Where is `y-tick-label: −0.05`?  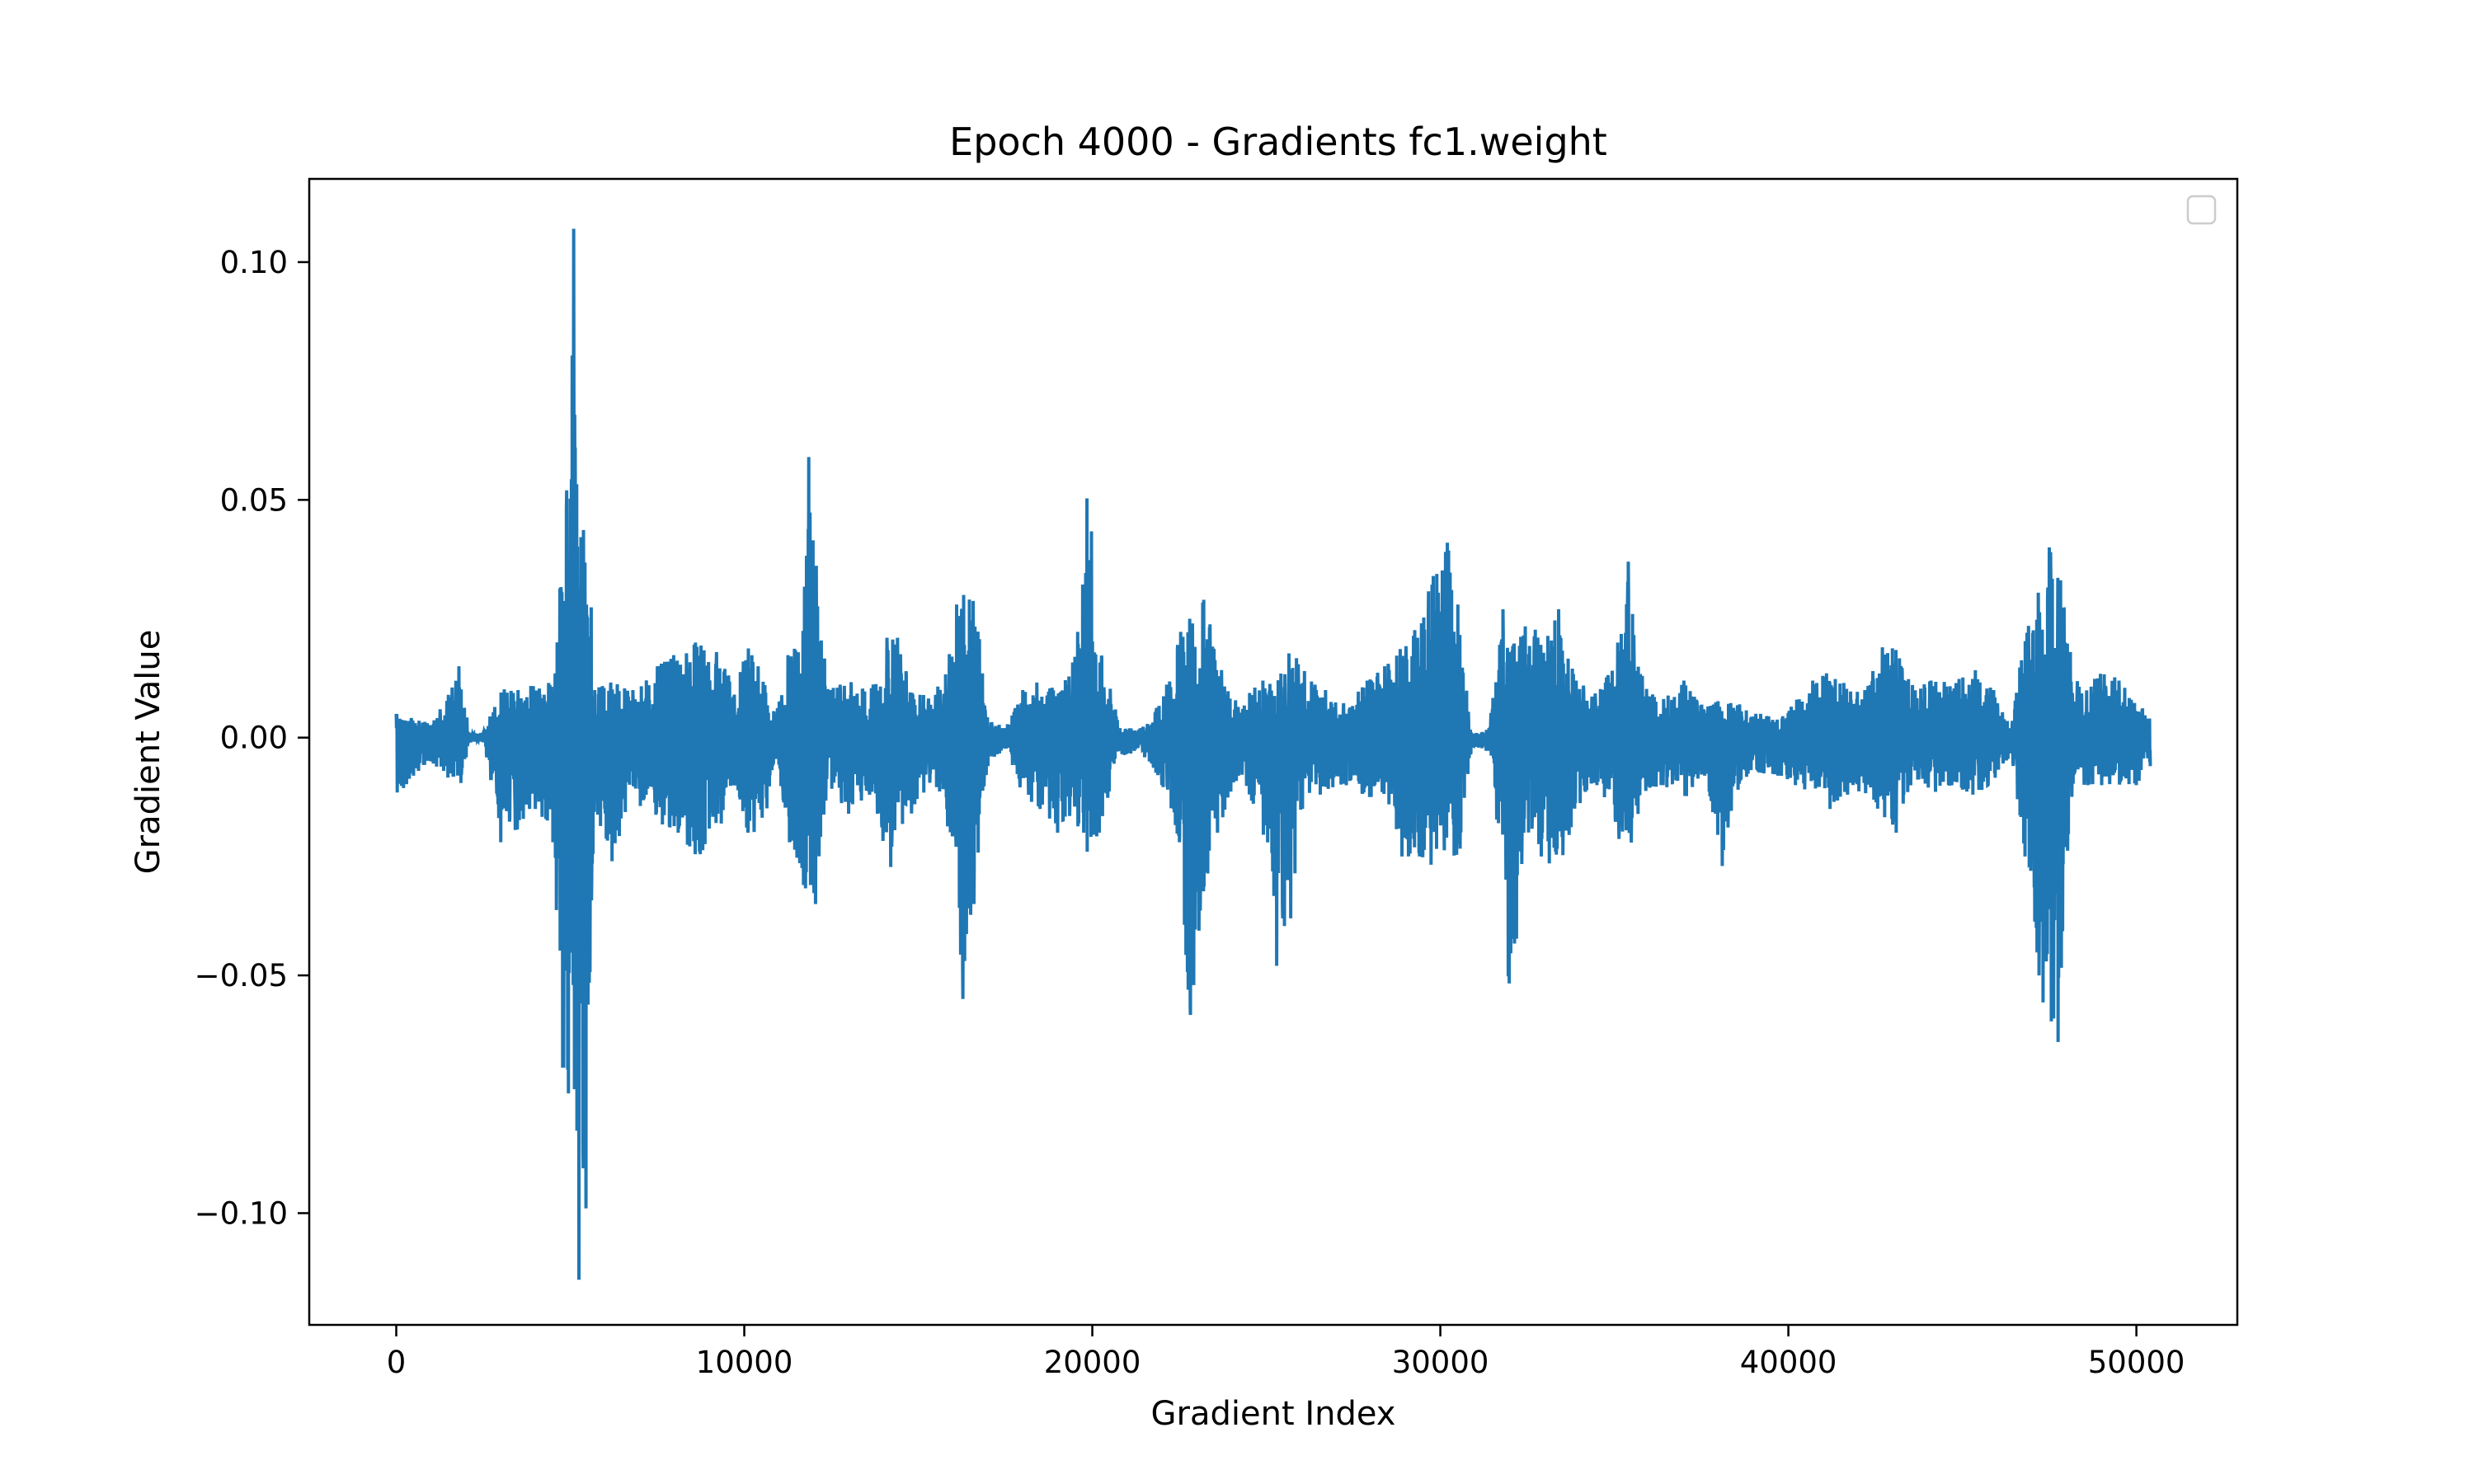 y-tick-label: −0.05 is located at coordinates (241, 975).